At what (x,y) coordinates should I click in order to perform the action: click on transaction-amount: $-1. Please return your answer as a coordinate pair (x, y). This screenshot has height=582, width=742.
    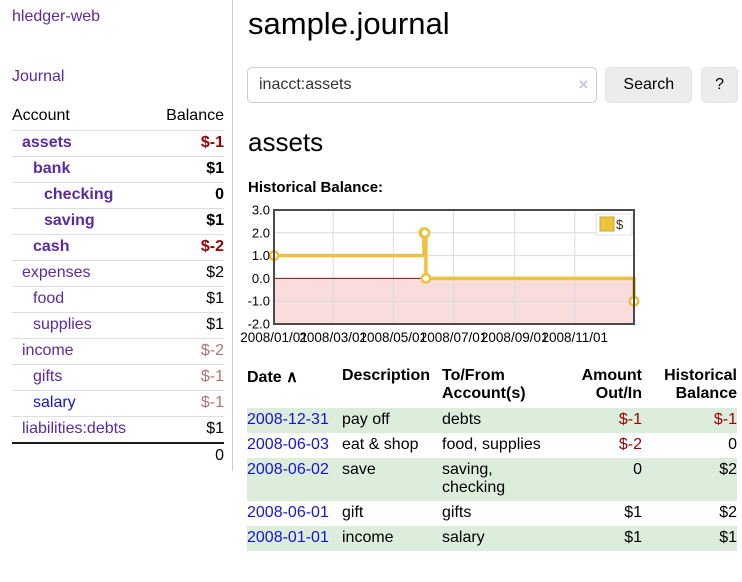
    Looking at the image, I should click on (630, 419).